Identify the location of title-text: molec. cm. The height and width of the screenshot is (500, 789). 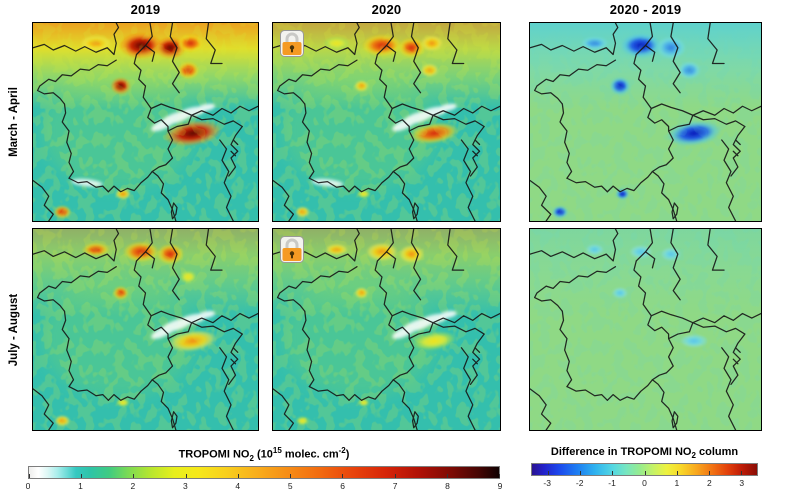
(310, 454).